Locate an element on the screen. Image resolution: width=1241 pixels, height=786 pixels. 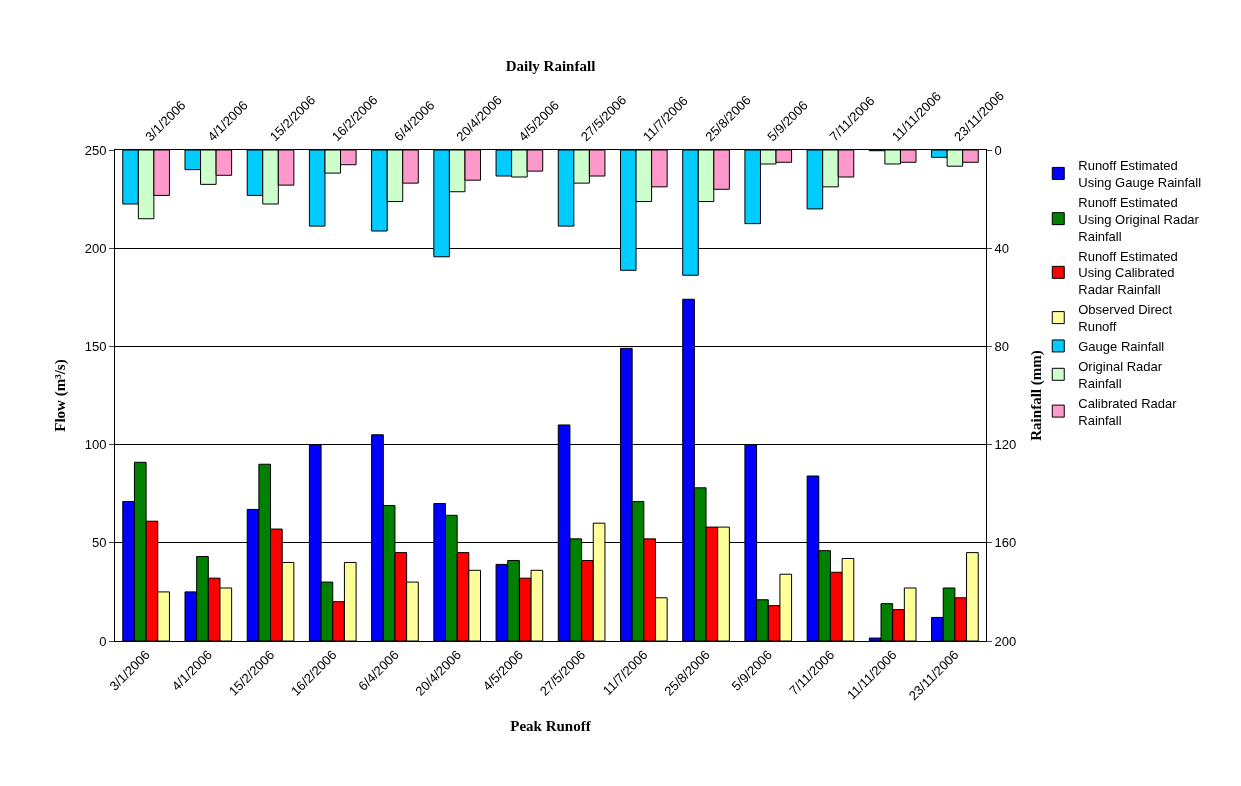
y2-axis-title: Rainfall (mm) is located at coordinates (1037, 395).